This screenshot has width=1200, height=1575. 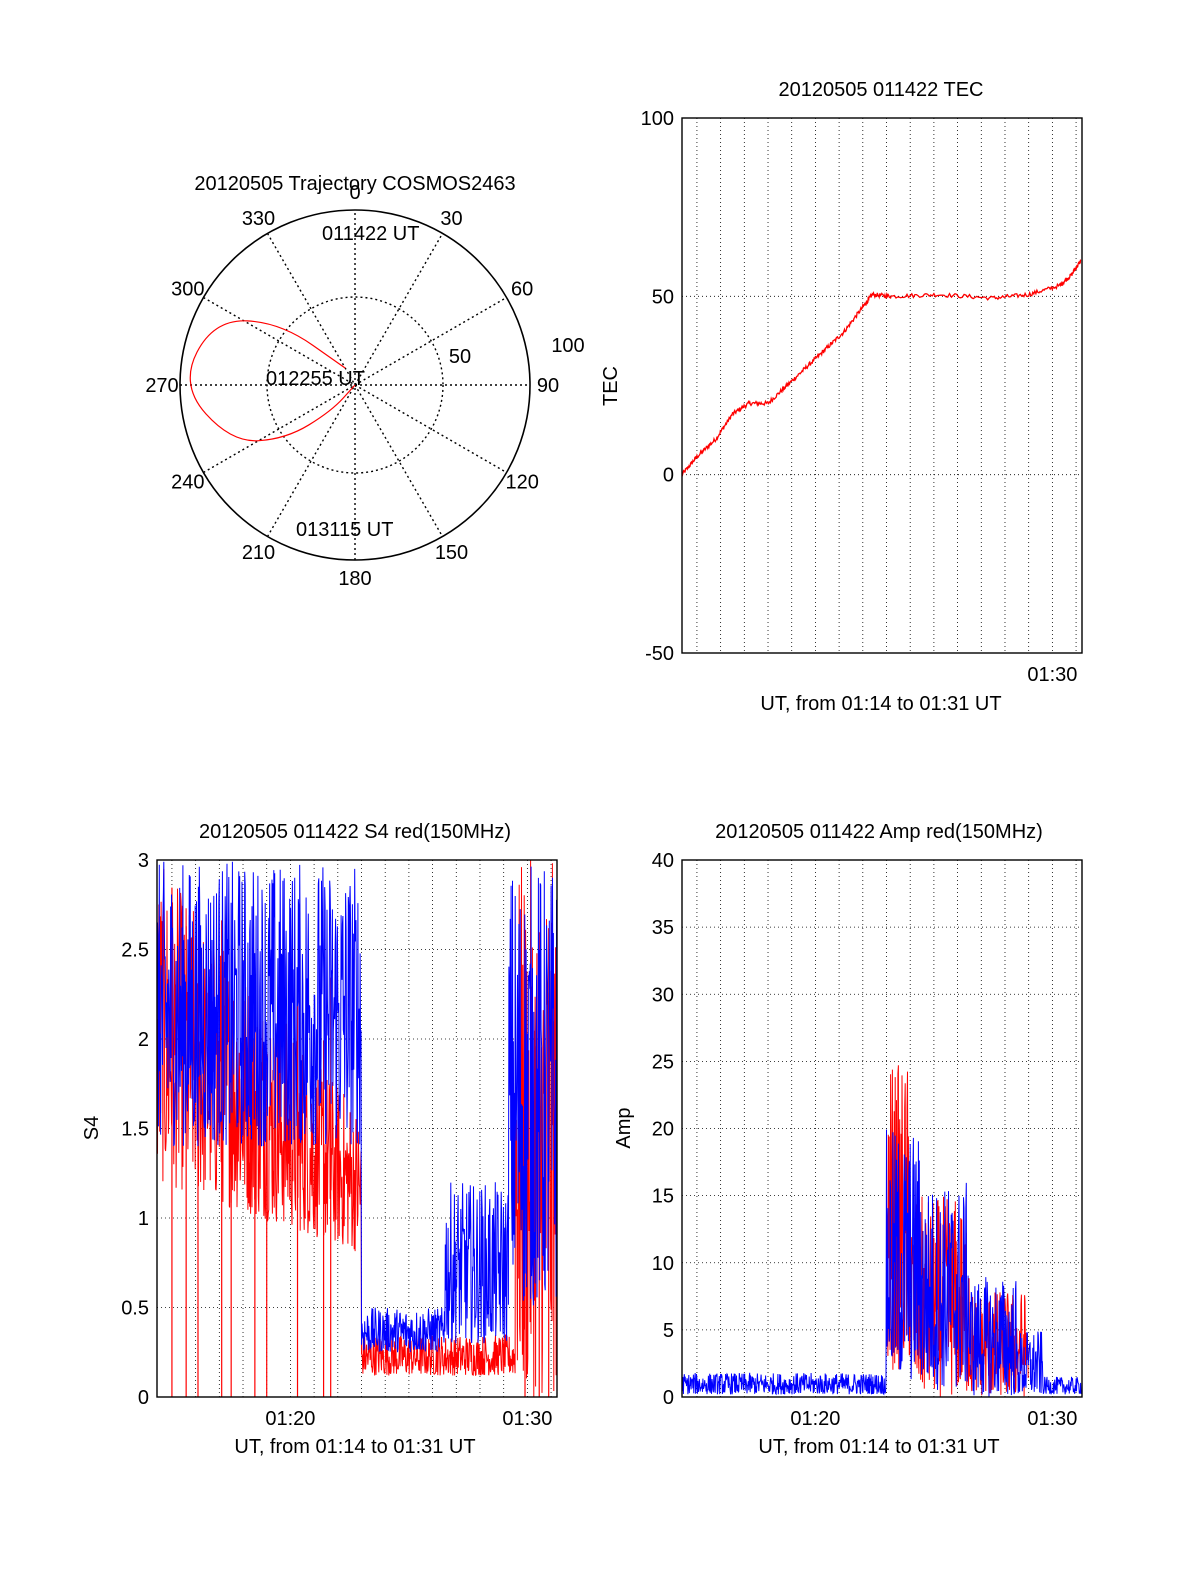 What do you see at coordinates (187, 483) in the screenshot?
I see `polar-angle-label: 240` at bounding box center [187, 483].